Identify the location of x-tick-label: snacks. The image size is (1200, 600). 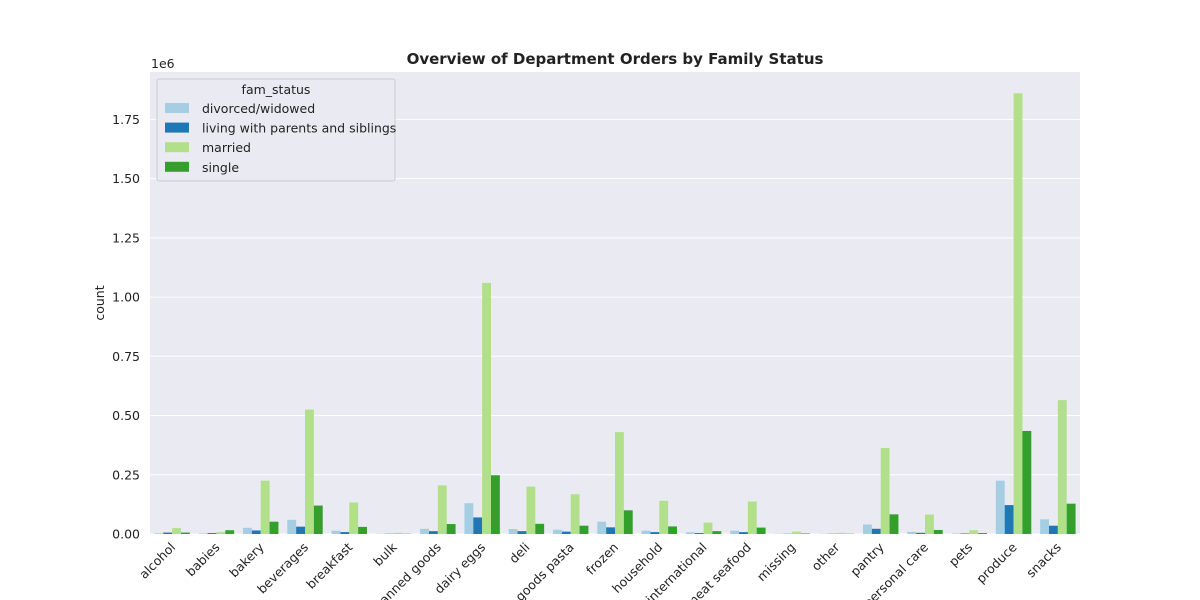
(1043, 560).